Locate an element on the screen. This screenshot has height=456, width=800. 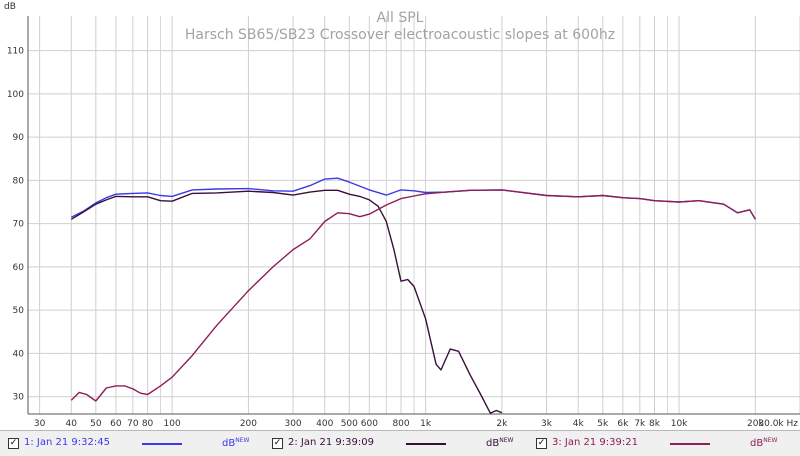
y-tick-label: 40 is located at coordinates (19, 354).